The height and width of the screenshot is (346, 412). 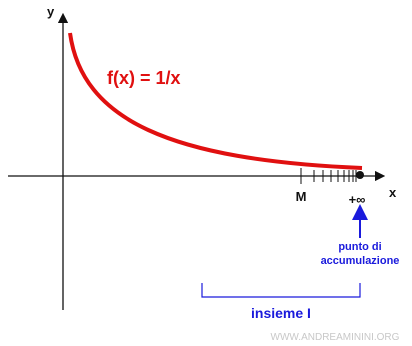 I want to click on limit-point, so click(x=360, y=175).